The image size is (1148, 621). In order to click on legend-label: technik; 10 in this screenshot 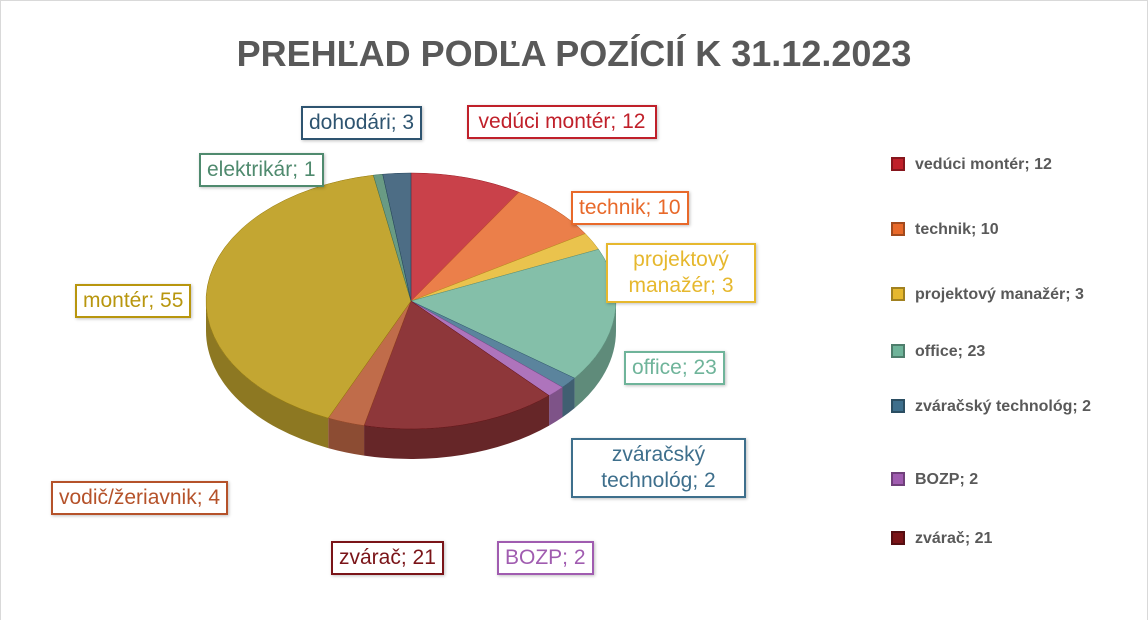, I will do `click(957, 229)`.